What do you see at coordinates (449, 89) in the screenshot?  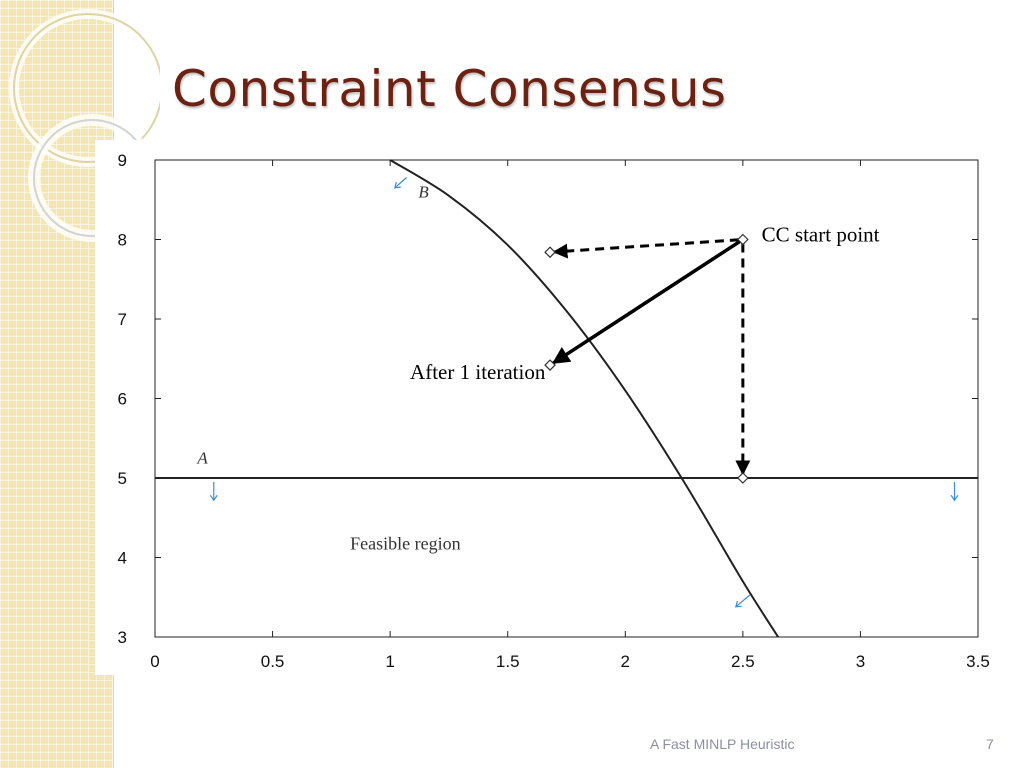 I see `slide-title: Constraint Consensus` at bounding box center [449, 89].